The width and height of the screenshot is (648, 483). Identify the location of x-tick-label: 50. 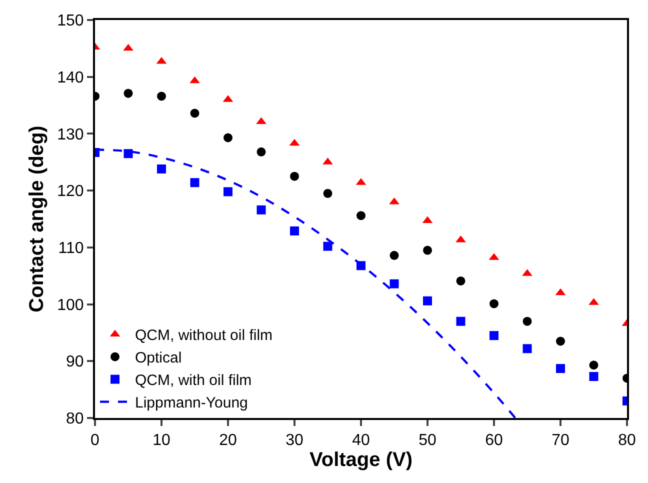
(427, 441).